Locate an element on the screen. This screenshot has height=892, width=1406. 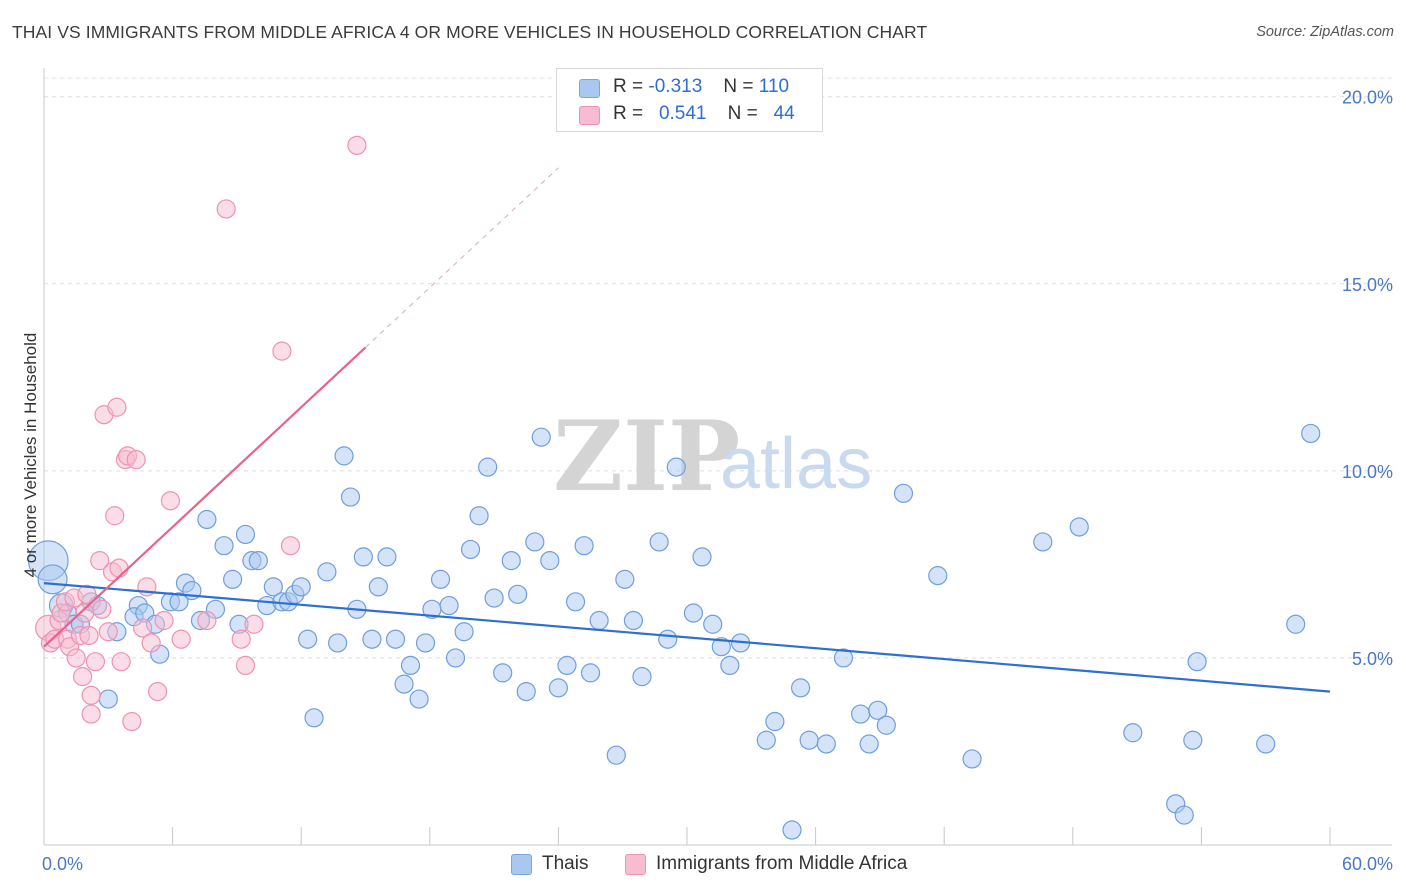
y-tick-label: 15.0% is located at coordinates (1367, 285).